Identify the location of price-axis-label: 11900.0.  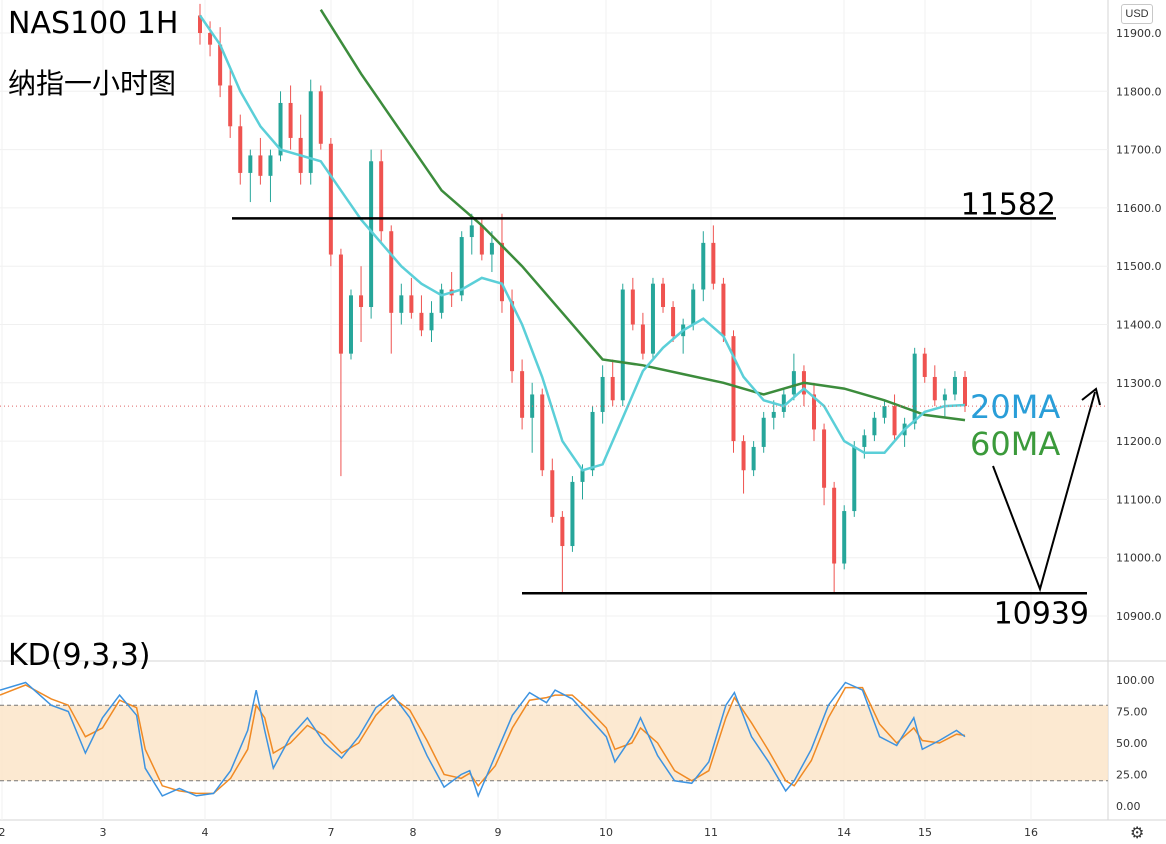
(1139, 33).